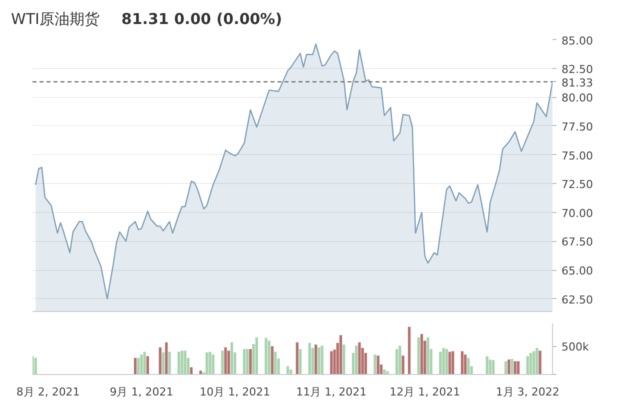 This screenshot has height=400, width=626. I want to click on ref-line-label: 81.33, so click(577, 83).